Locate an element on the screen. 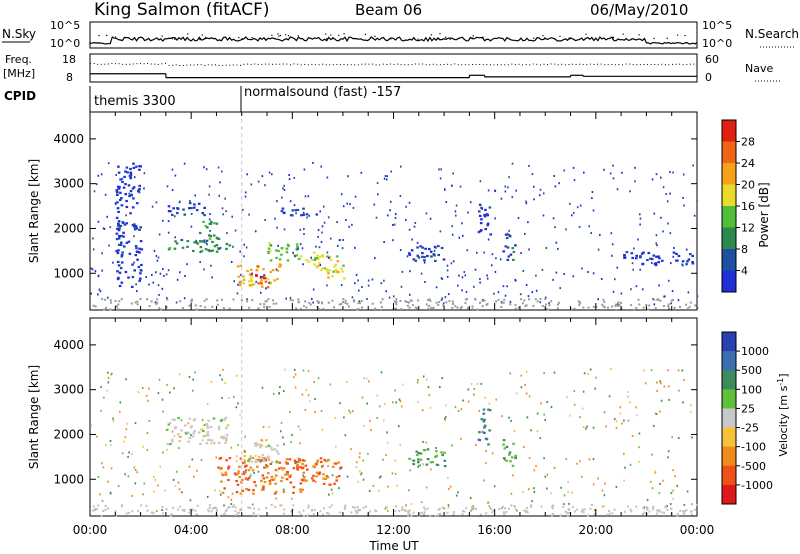  y-tick-label: 4000 is located at coordinates (68, 139).